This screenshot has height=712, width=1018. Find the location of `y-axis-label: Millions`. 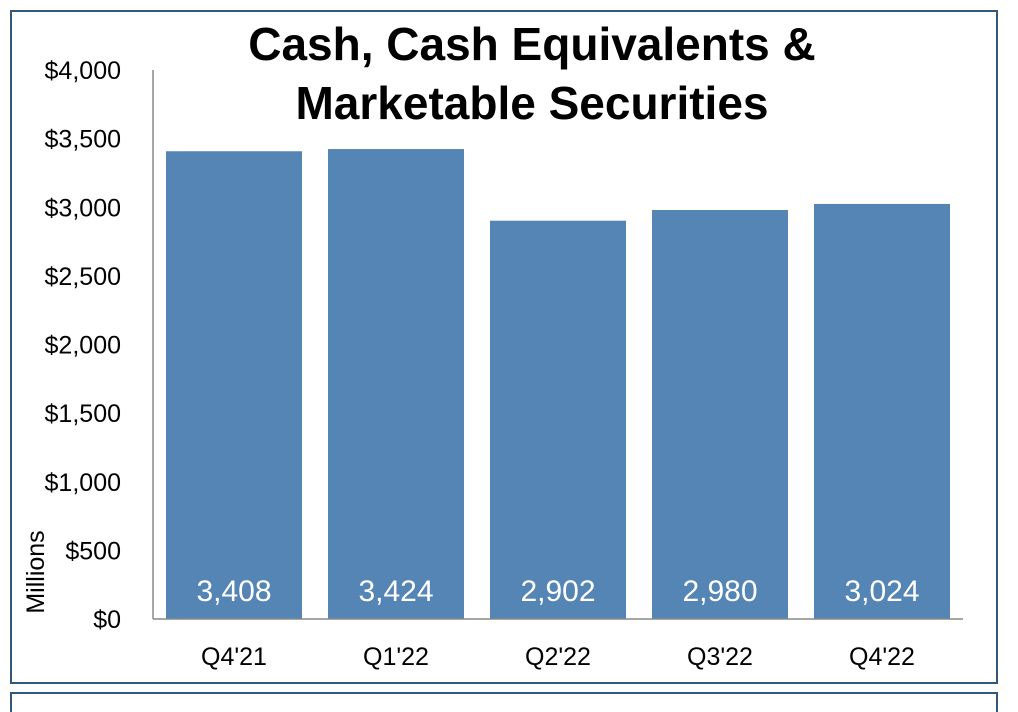

y-axis-label: Millions is located at coordinates (36, 571).